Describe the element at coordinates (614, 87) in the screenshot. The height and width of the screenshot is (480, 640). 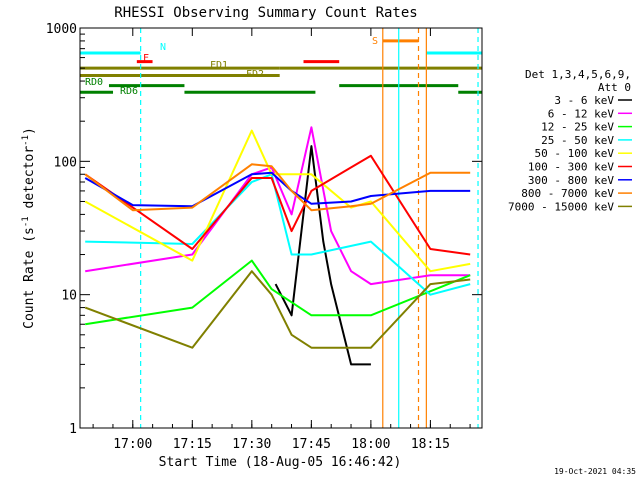
I see `legend-header-line-2: Att 0` at that location.